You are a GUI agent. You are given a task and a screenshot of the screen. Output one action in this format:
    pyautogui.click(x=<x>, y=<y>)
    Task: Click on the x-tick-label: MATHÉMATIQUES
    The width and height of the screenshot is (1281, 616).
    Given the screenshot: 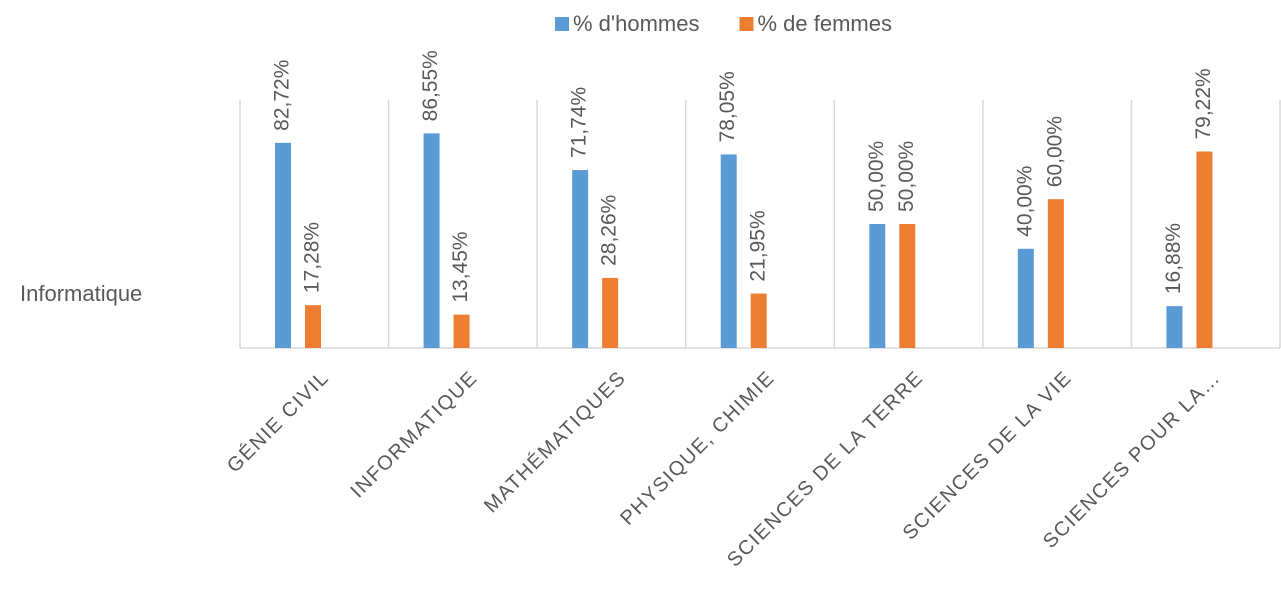 What is the action you would take?
    pyautogui.click(x=554, y=441)
    